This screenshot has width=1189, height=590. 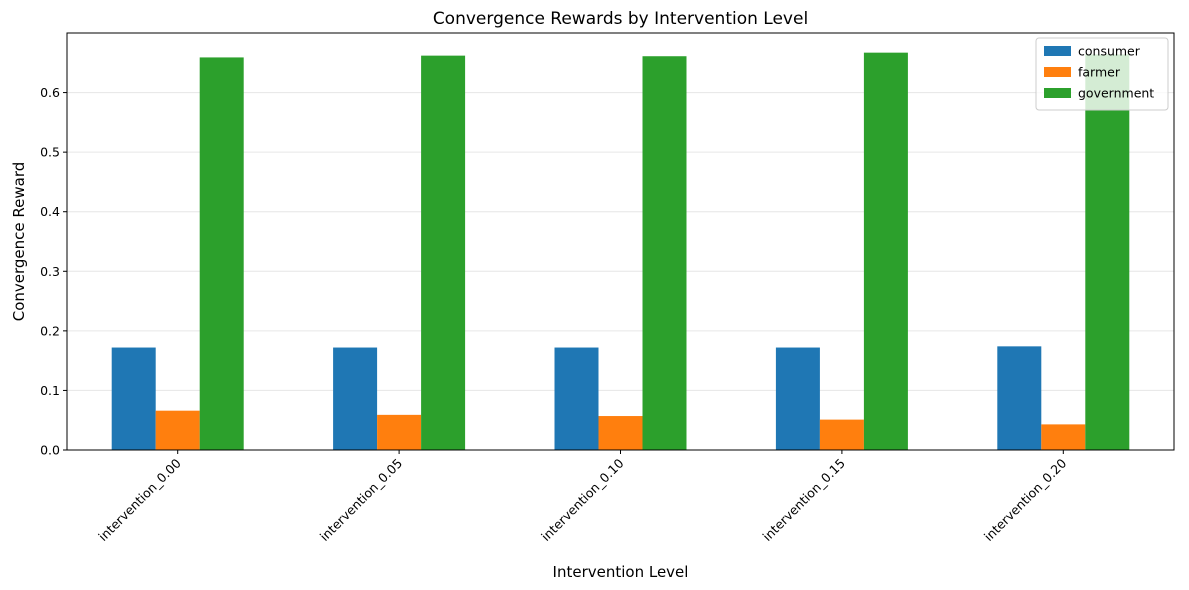 I want to click on y-tick-label: 0.5, so click(x=50, y=152).